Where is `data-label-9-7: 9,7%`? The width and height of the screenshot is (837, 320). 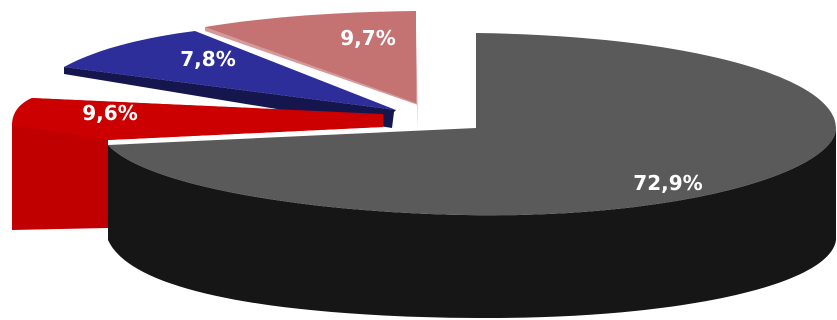
data-label-9-7: 9,7% is located at coordinates (367, 38).